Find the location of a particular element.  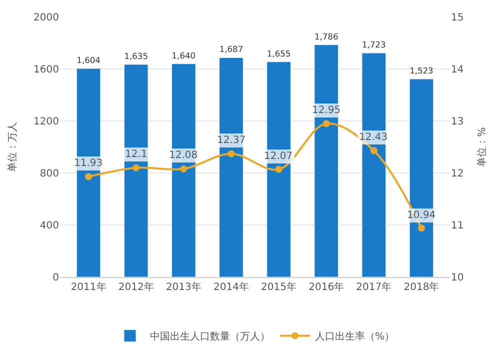

x-tick-label: 2017年 is located at coordinates (374, 287).